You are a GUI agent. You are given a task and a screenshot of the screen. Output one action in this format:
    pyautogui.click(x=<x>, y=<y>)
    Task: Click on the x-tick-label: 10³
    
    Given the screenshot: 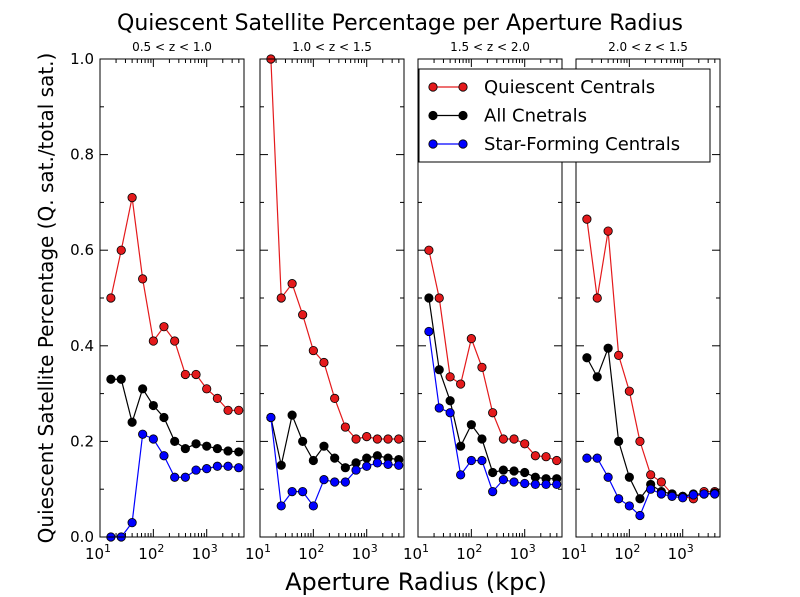 What is the action you would take?
    pyautogui.click(x=365, y=552)
    